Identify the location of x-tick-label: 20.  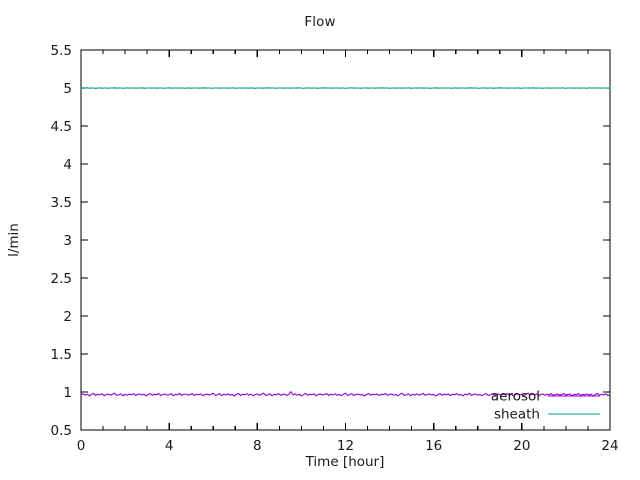
(521, 446).